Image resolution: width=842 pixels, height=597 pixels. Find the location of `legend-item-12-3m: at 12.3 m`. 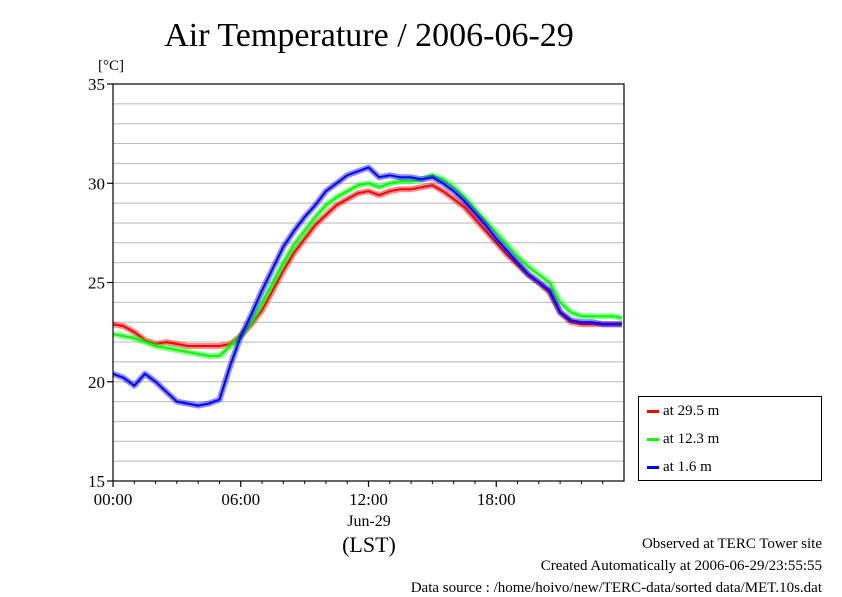

legend-item-12-3m: at 12.3 m is located at coordinates (683, 439).